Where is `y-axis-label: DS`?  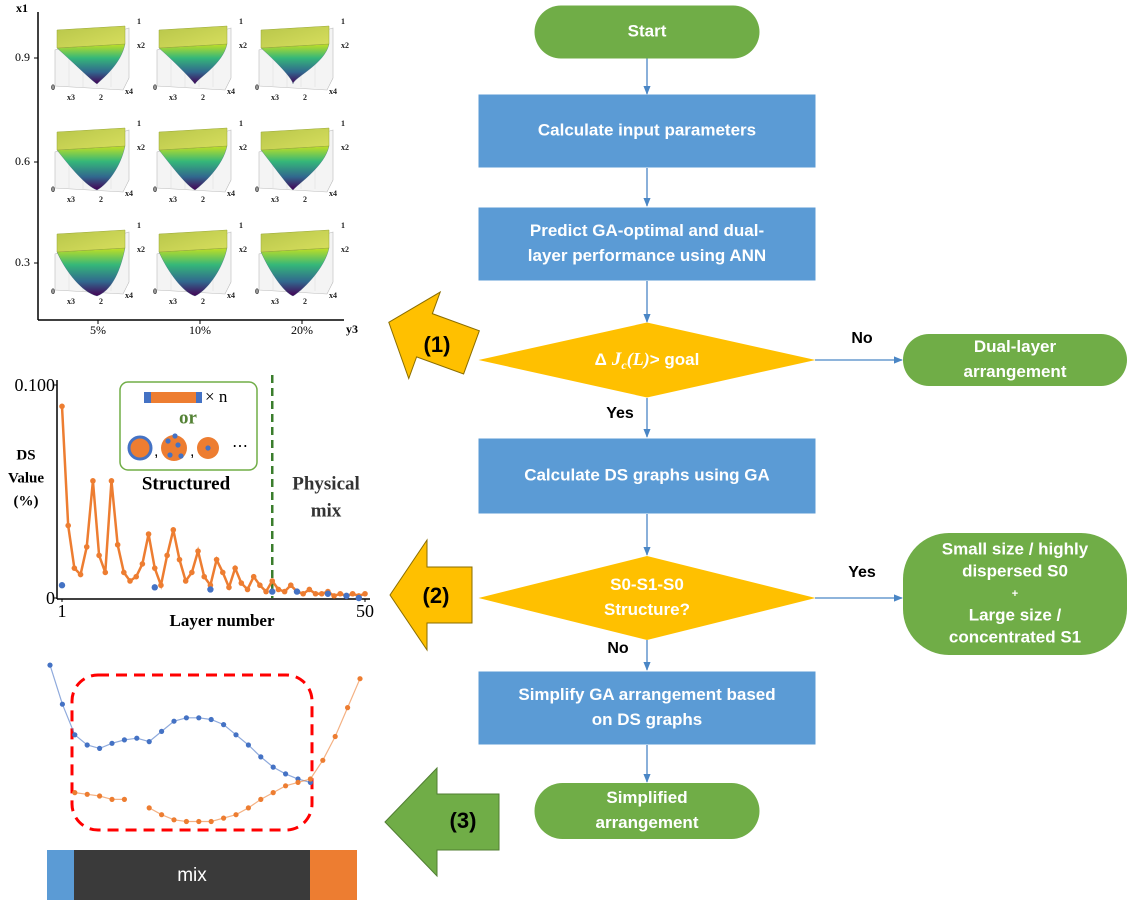
y-axis-label: DS is located at coordinates (25, 455).